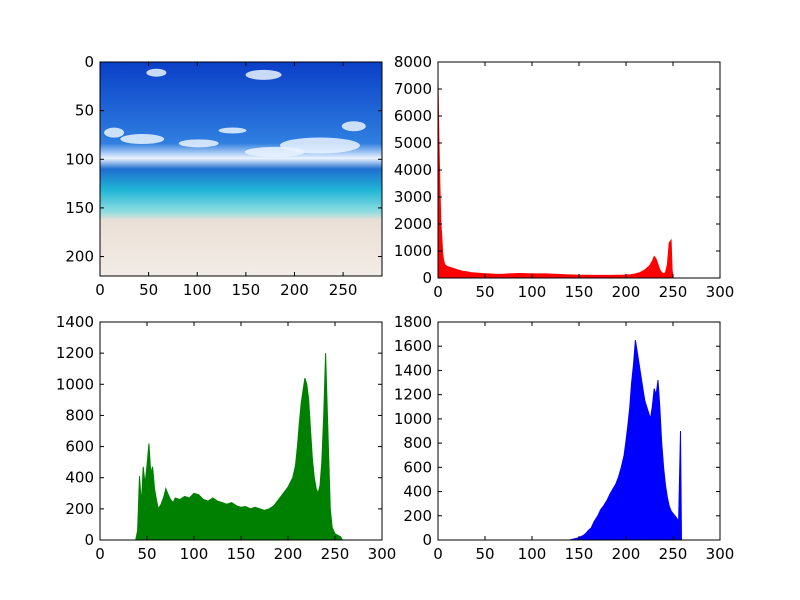  I want to click on y-tick-label: 8000, so click(413, 62).